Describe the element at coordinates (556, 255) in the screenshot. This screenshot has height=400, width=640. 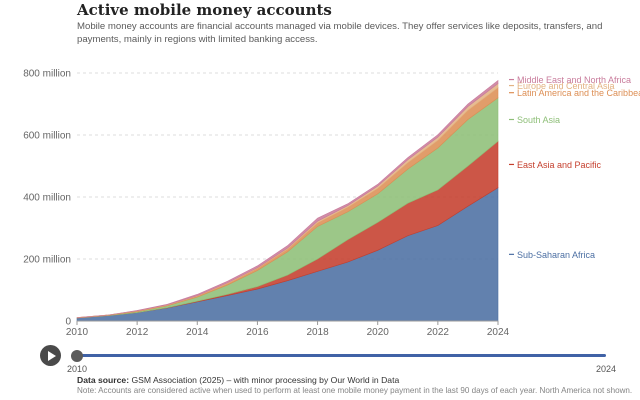
I see `legend-label-0: Sub-Saharan Africa` at that location.